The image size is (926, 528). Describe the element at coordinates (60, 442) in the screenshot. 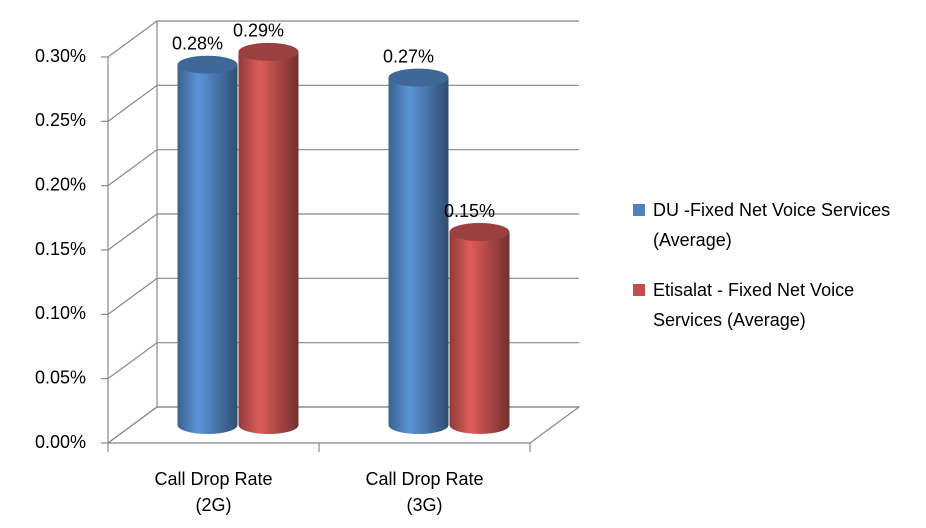

I see `y-tick-label: 0.00%` at that location.